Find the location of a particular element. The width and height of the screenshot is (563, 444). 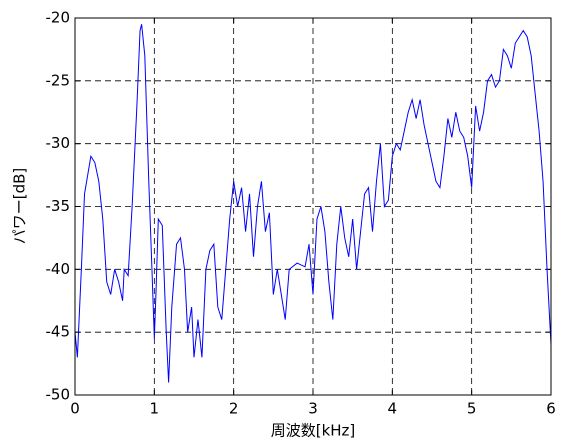

y-tick-label: -30 is located at coordinates (58, 143).